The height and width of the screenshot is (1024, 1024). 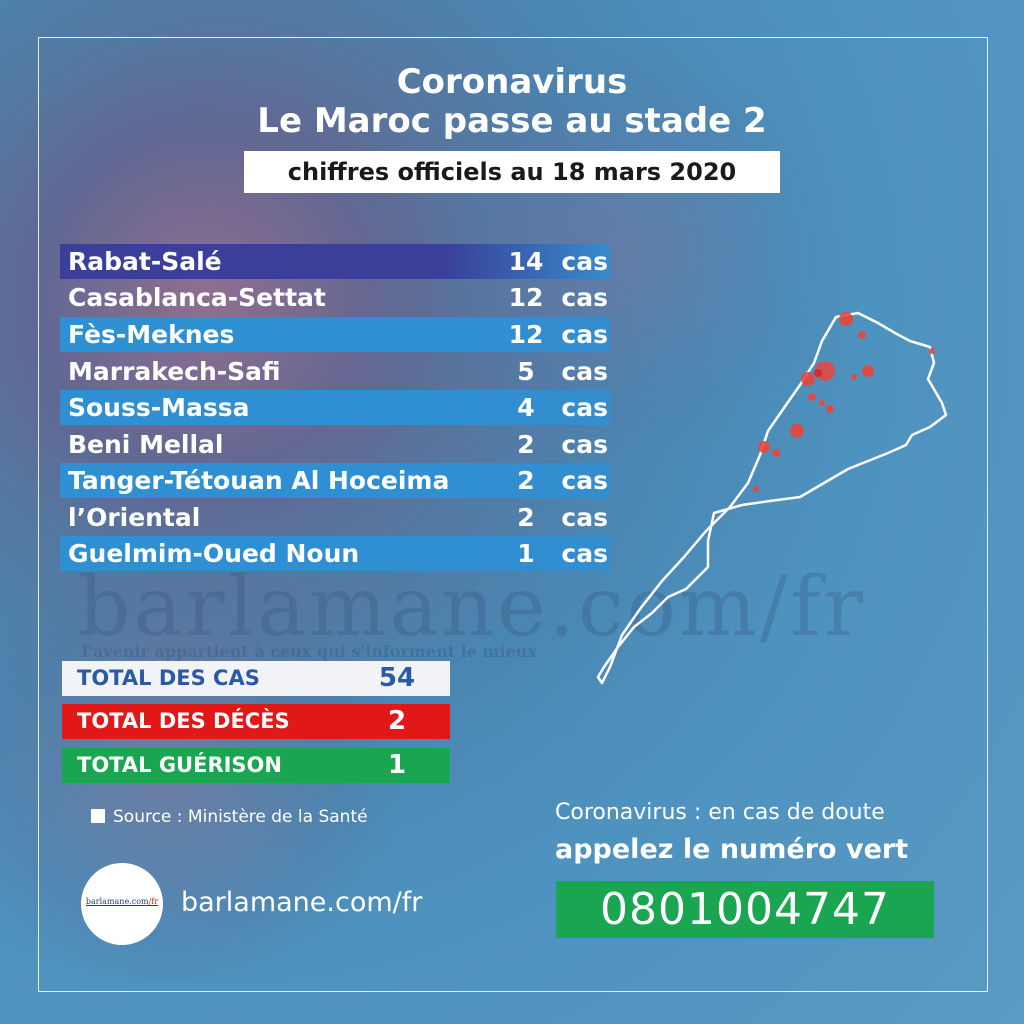 I want to click on region-name: Marrakech-Safi, so click(x=174, y=371).